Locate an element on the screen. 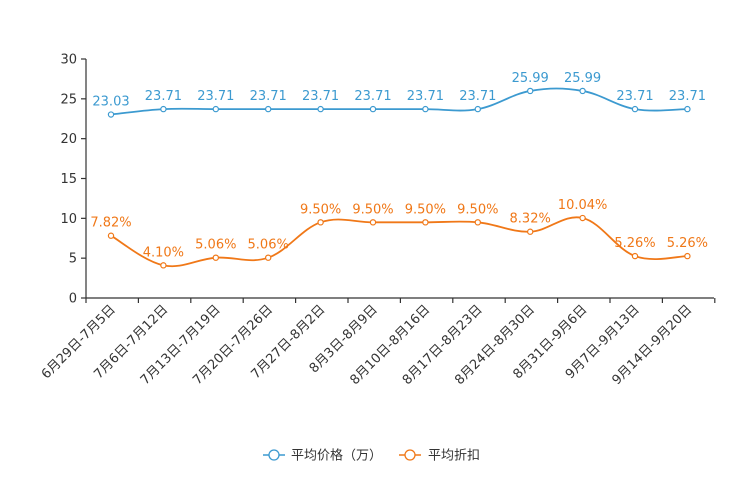  y-tick-label: 10 is located at coordinates (68, 219).